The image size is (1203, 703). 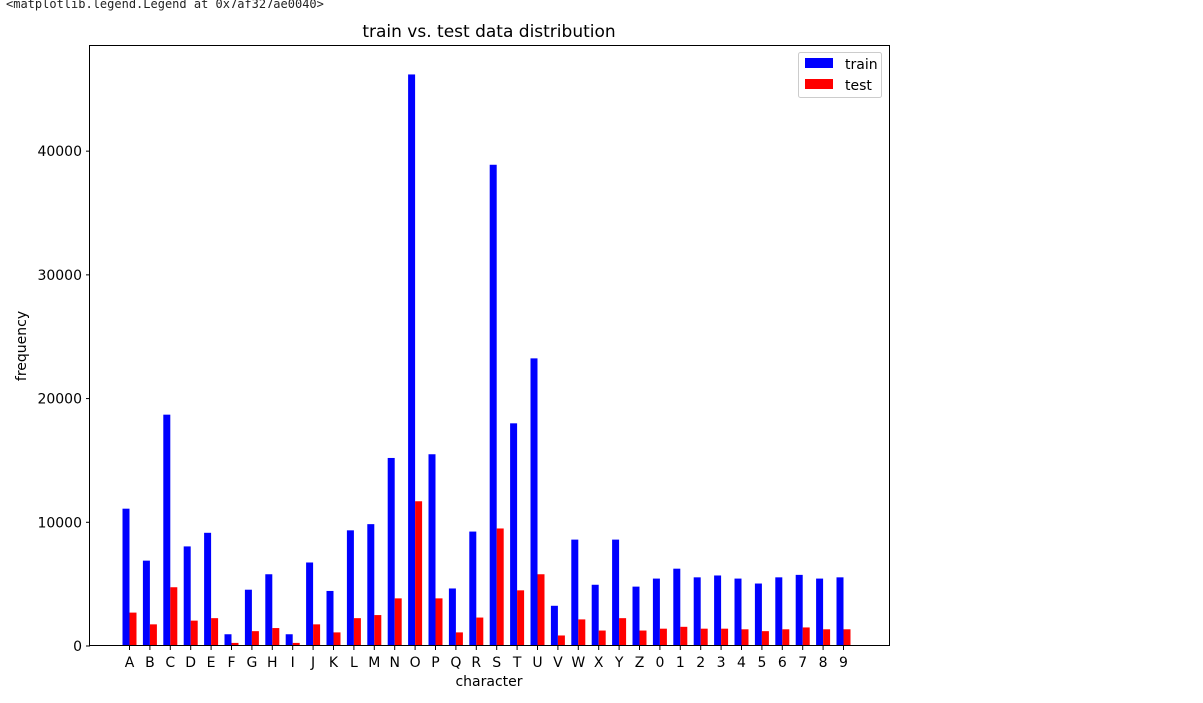 What do you see at coordinates (317, 635) in the screenshot?
I see `bar-test-J` at bounding box center [317, 635].